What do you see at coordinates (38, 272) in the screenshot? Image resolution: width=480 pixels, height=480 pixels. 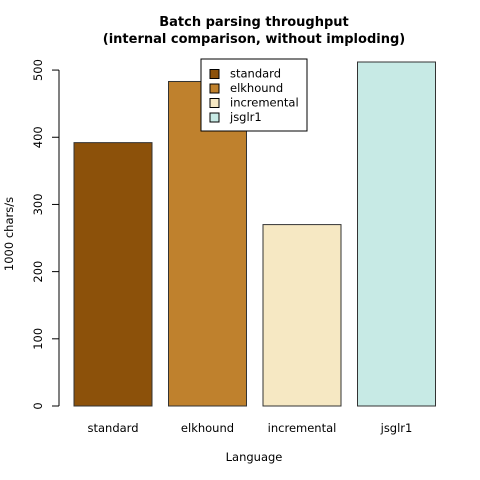 I see `y-tick-label-200: 200` at bounding box center [38, 272].